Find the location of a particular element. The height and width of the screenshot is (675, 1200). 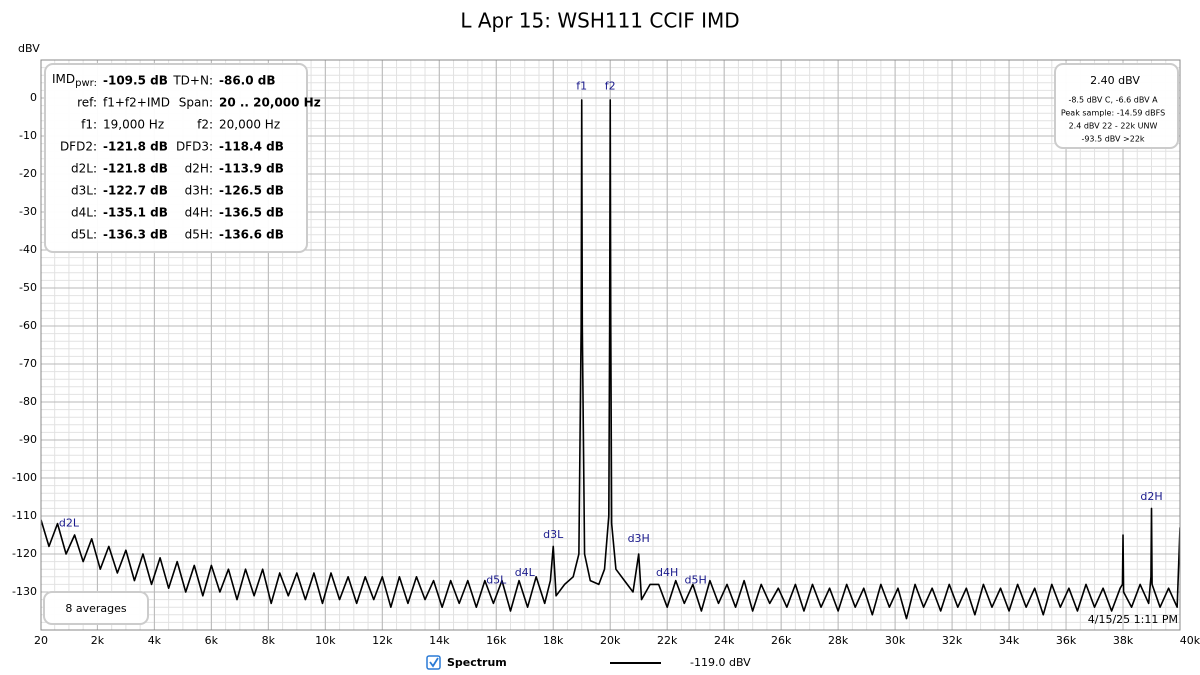

x-tick-label: 38k is located at coordinates (1123, 640).